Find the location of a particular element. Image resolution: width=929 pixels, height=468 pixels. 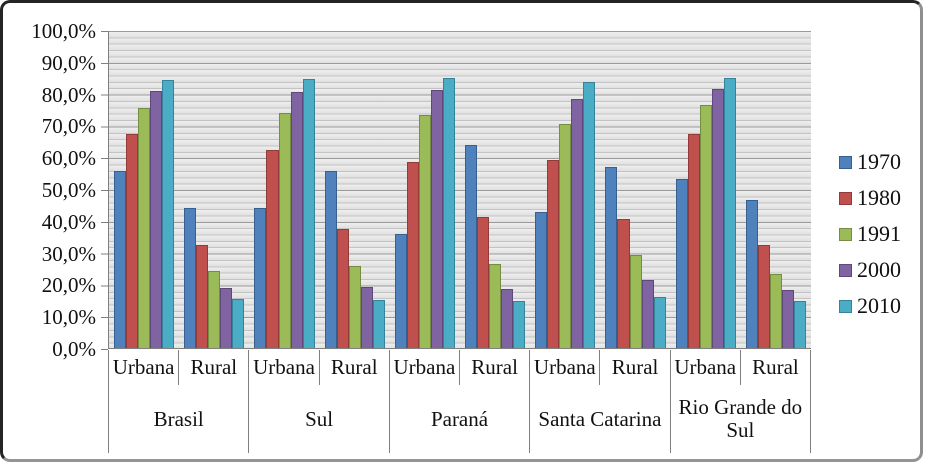

legend-label: 1970 is located at coordinates (879, 161).